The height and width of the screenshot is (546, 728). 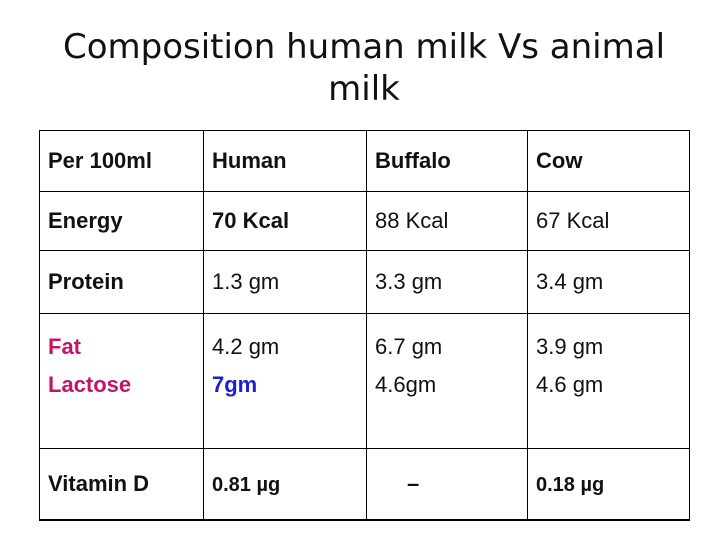 What do you see at coordinates (285, 484) in the screenshot?
I see `cell-vitamin-d-human-wrap: 0.81 µg` at bounding box center [285, 484].